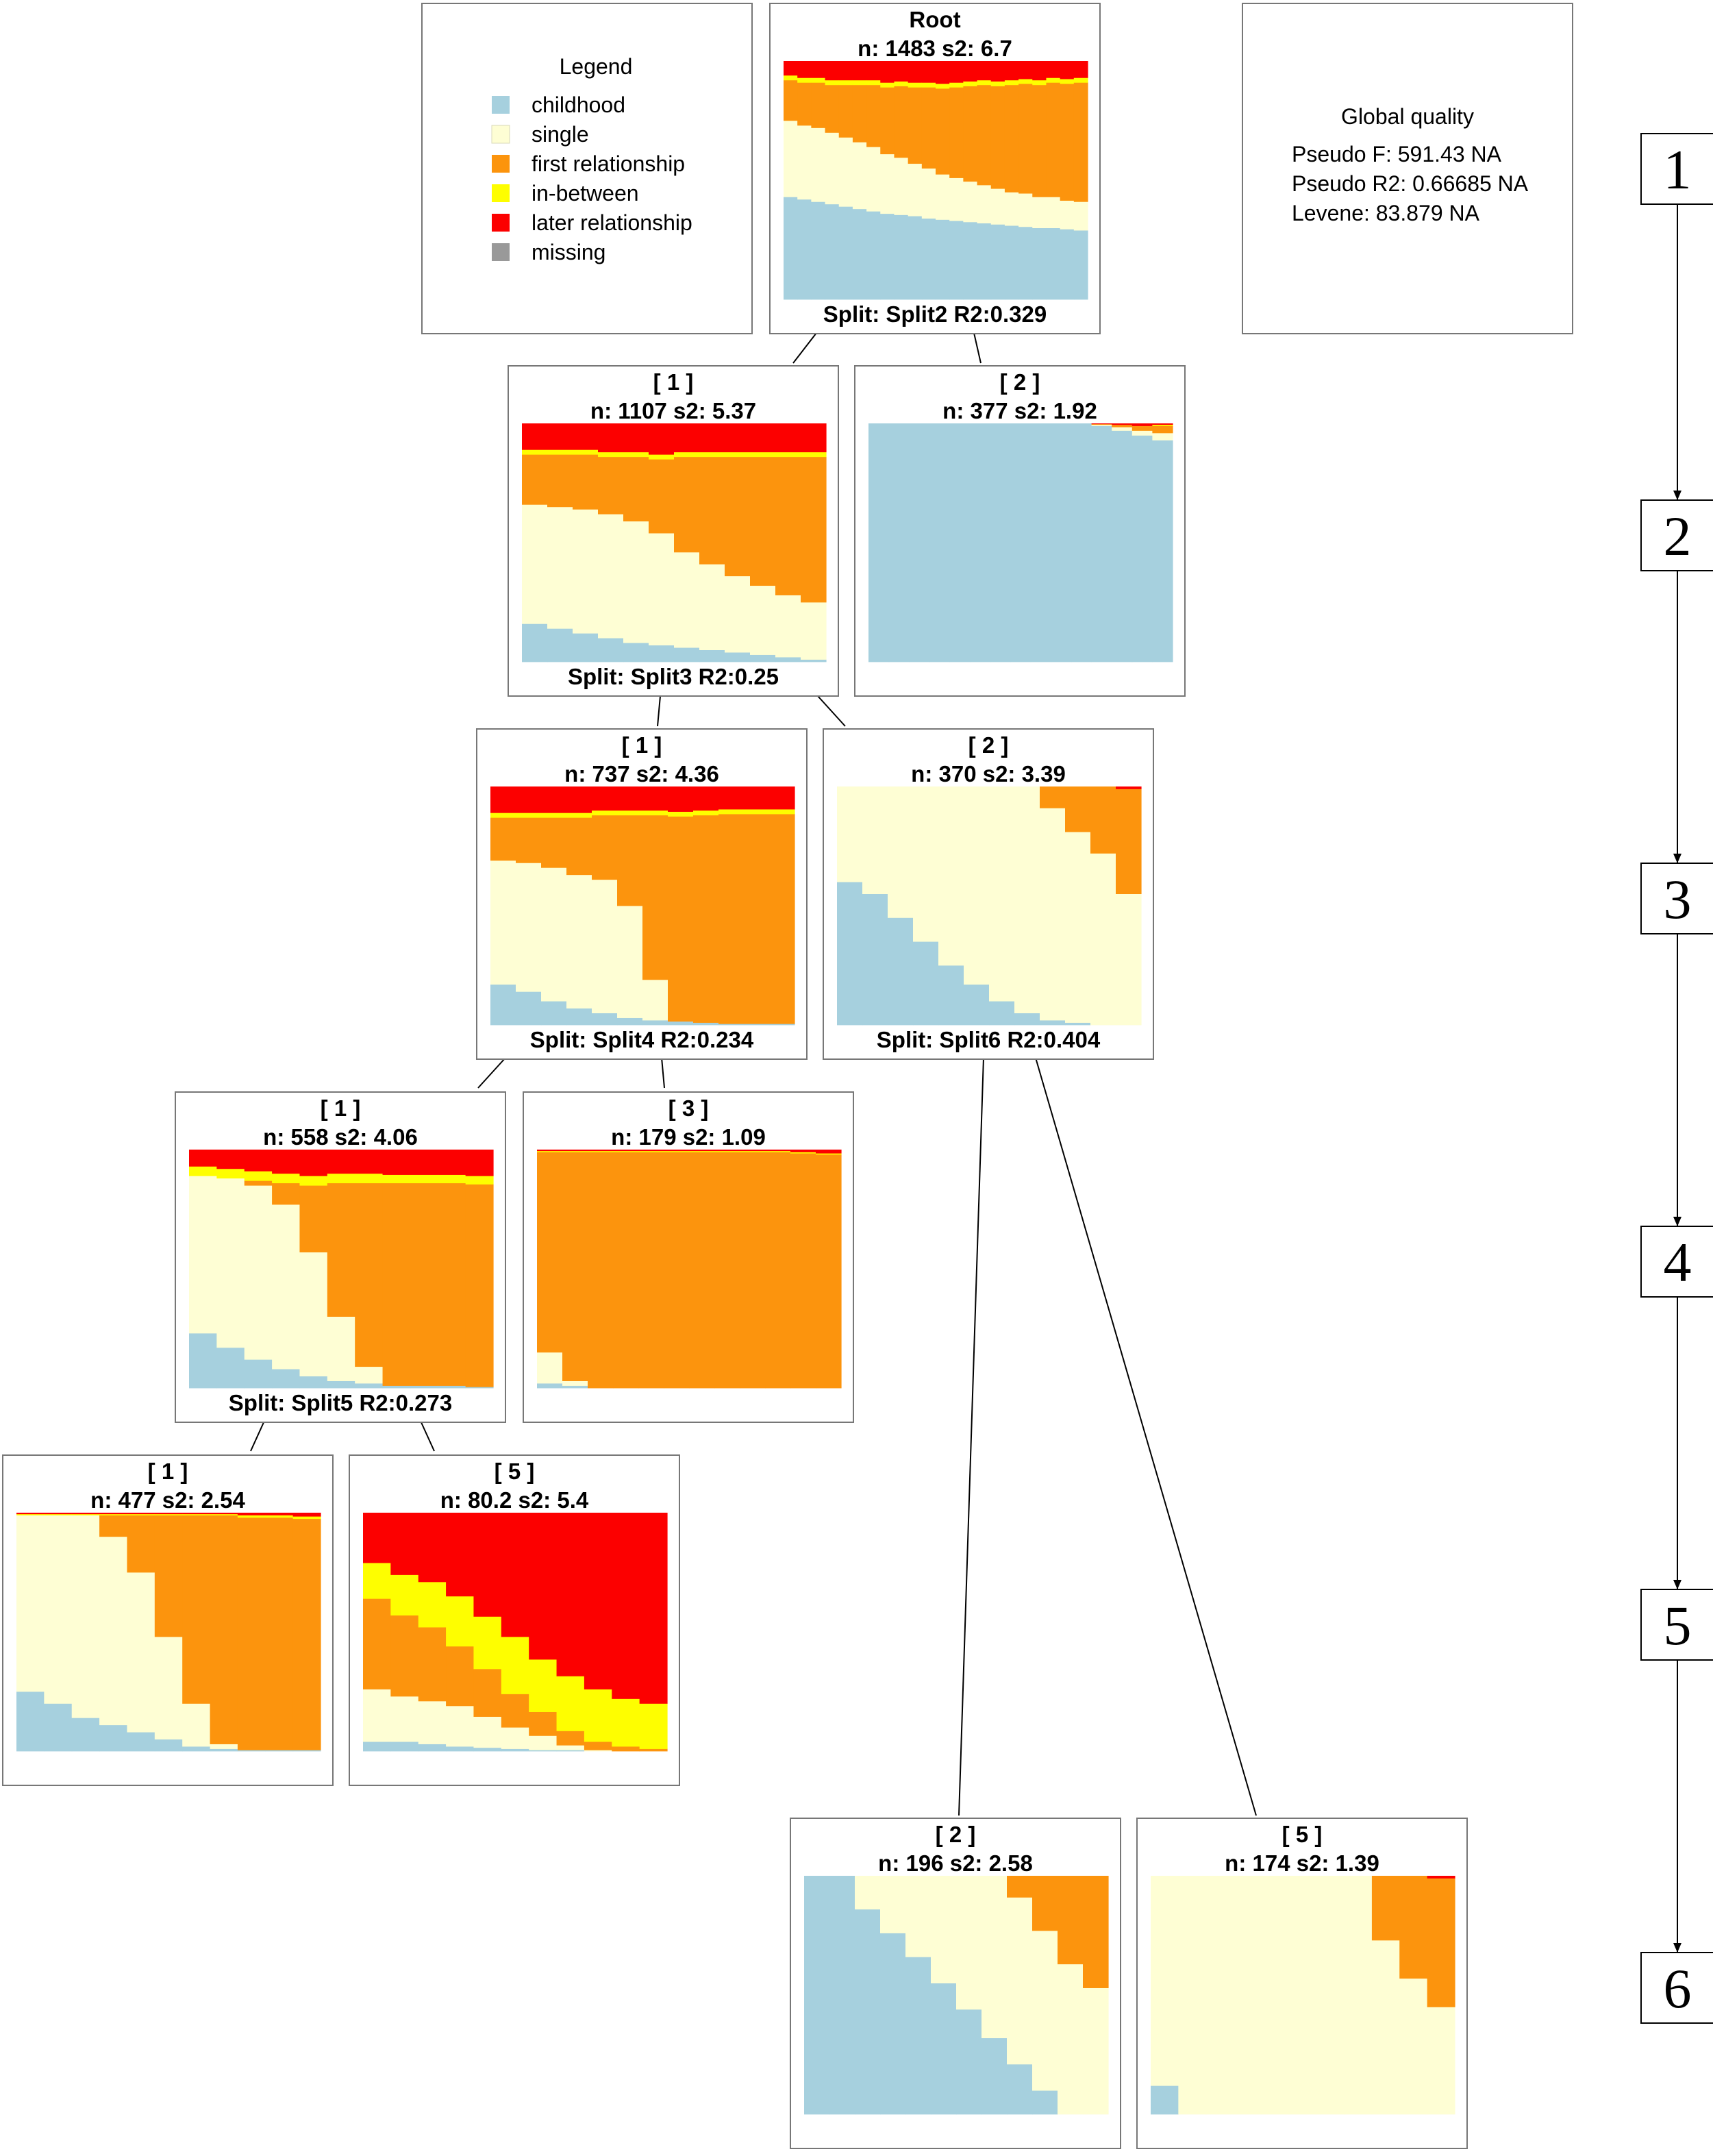  I want to click on legend-label-later-relationship: later relationship, so click(612, 222).